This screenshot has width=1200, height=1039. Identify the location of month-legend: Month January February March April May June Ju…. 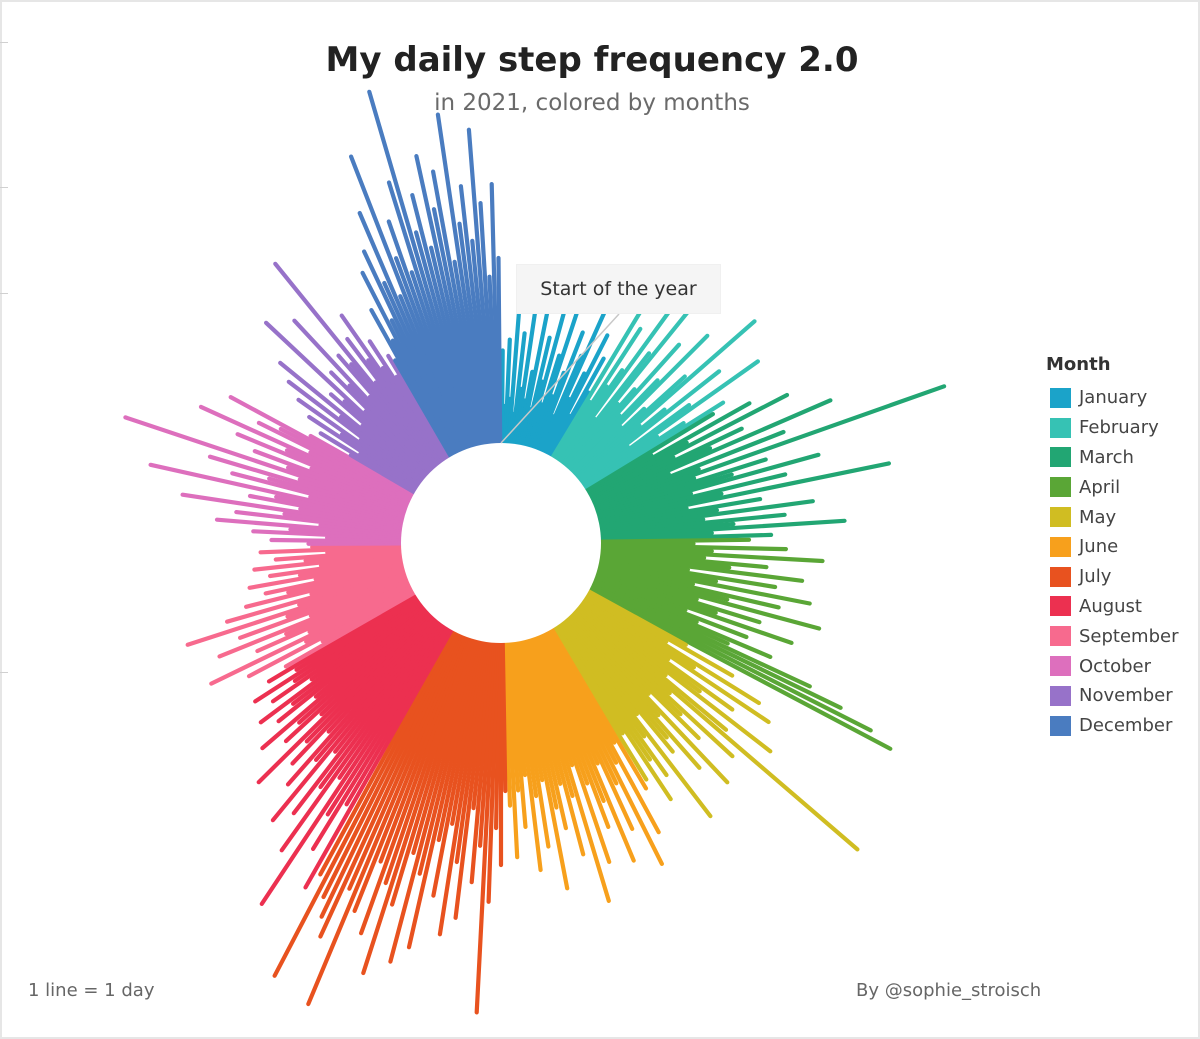
(1112, 547).